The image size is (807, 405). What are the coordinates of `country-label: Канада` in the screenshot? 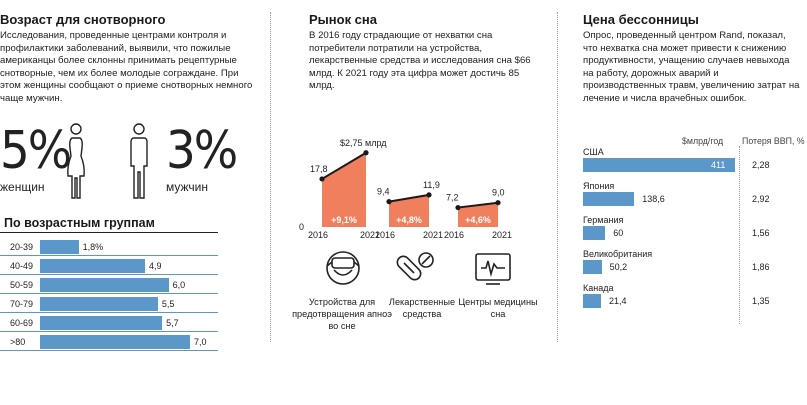 It's located at (598, 288).